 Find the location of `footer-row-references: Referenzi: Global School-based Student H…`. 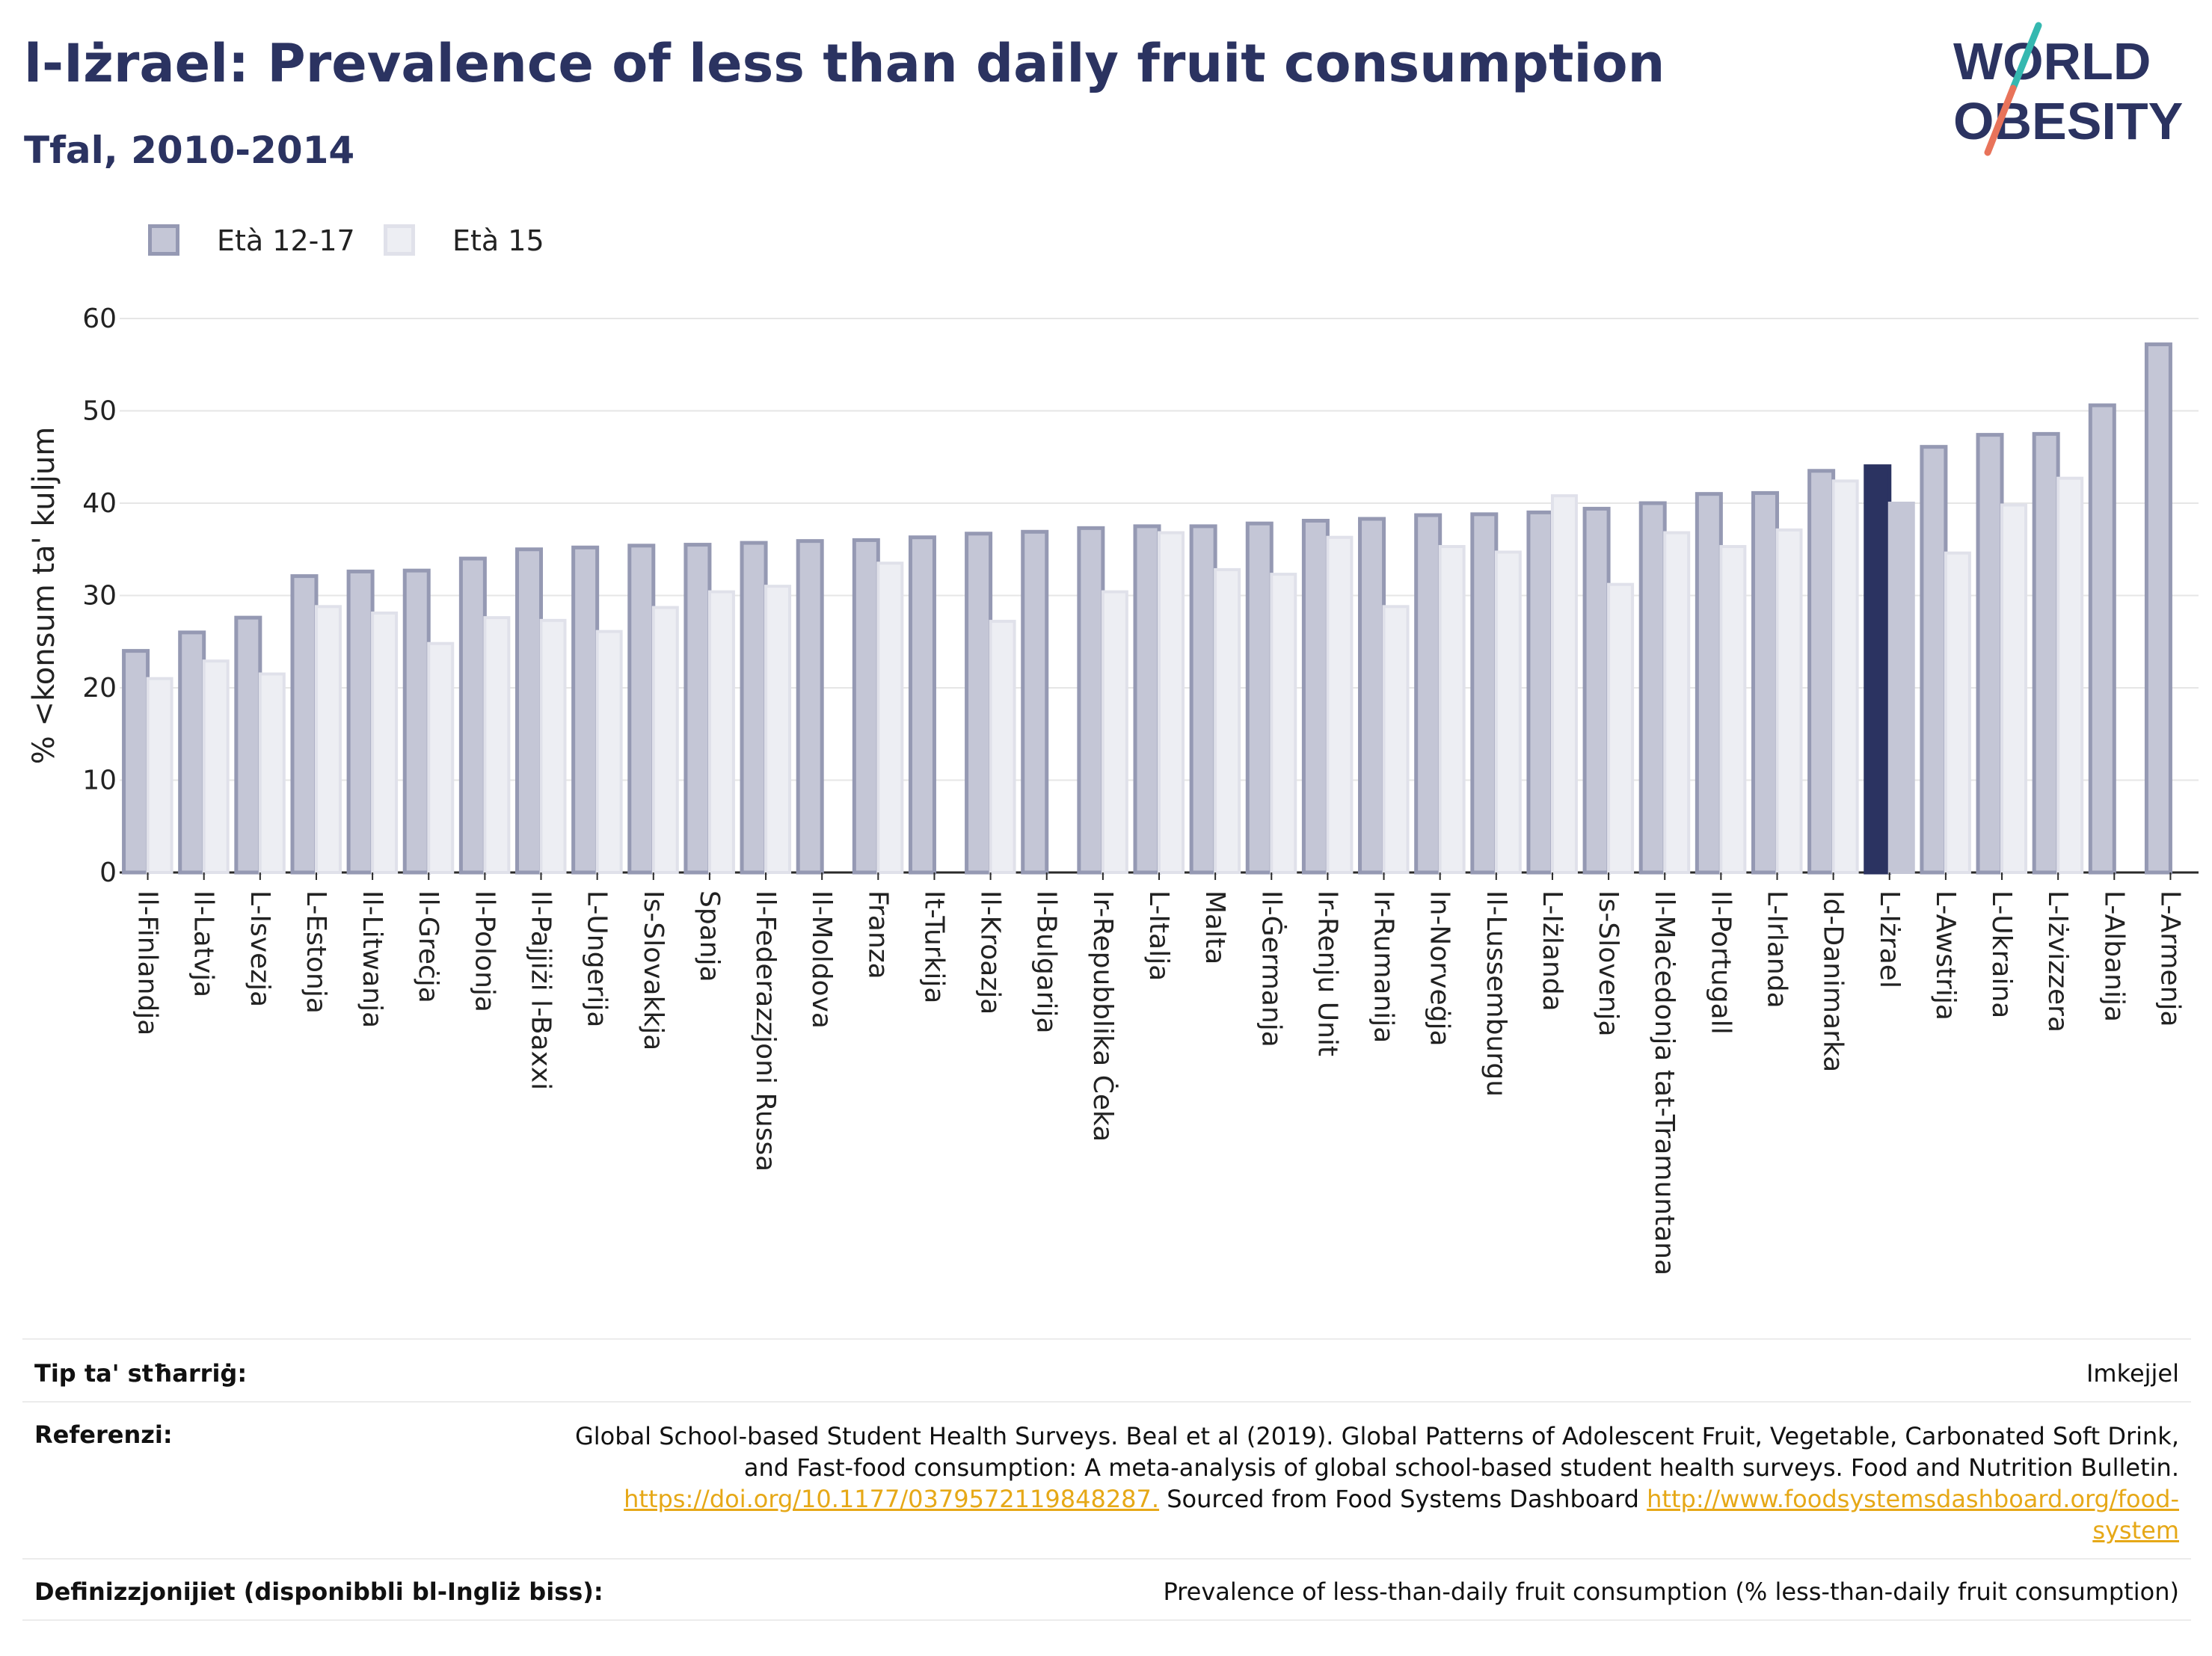

footer-row-references: Referenzi: Global School-based Student H… is located at coordinates (1106, 1486).